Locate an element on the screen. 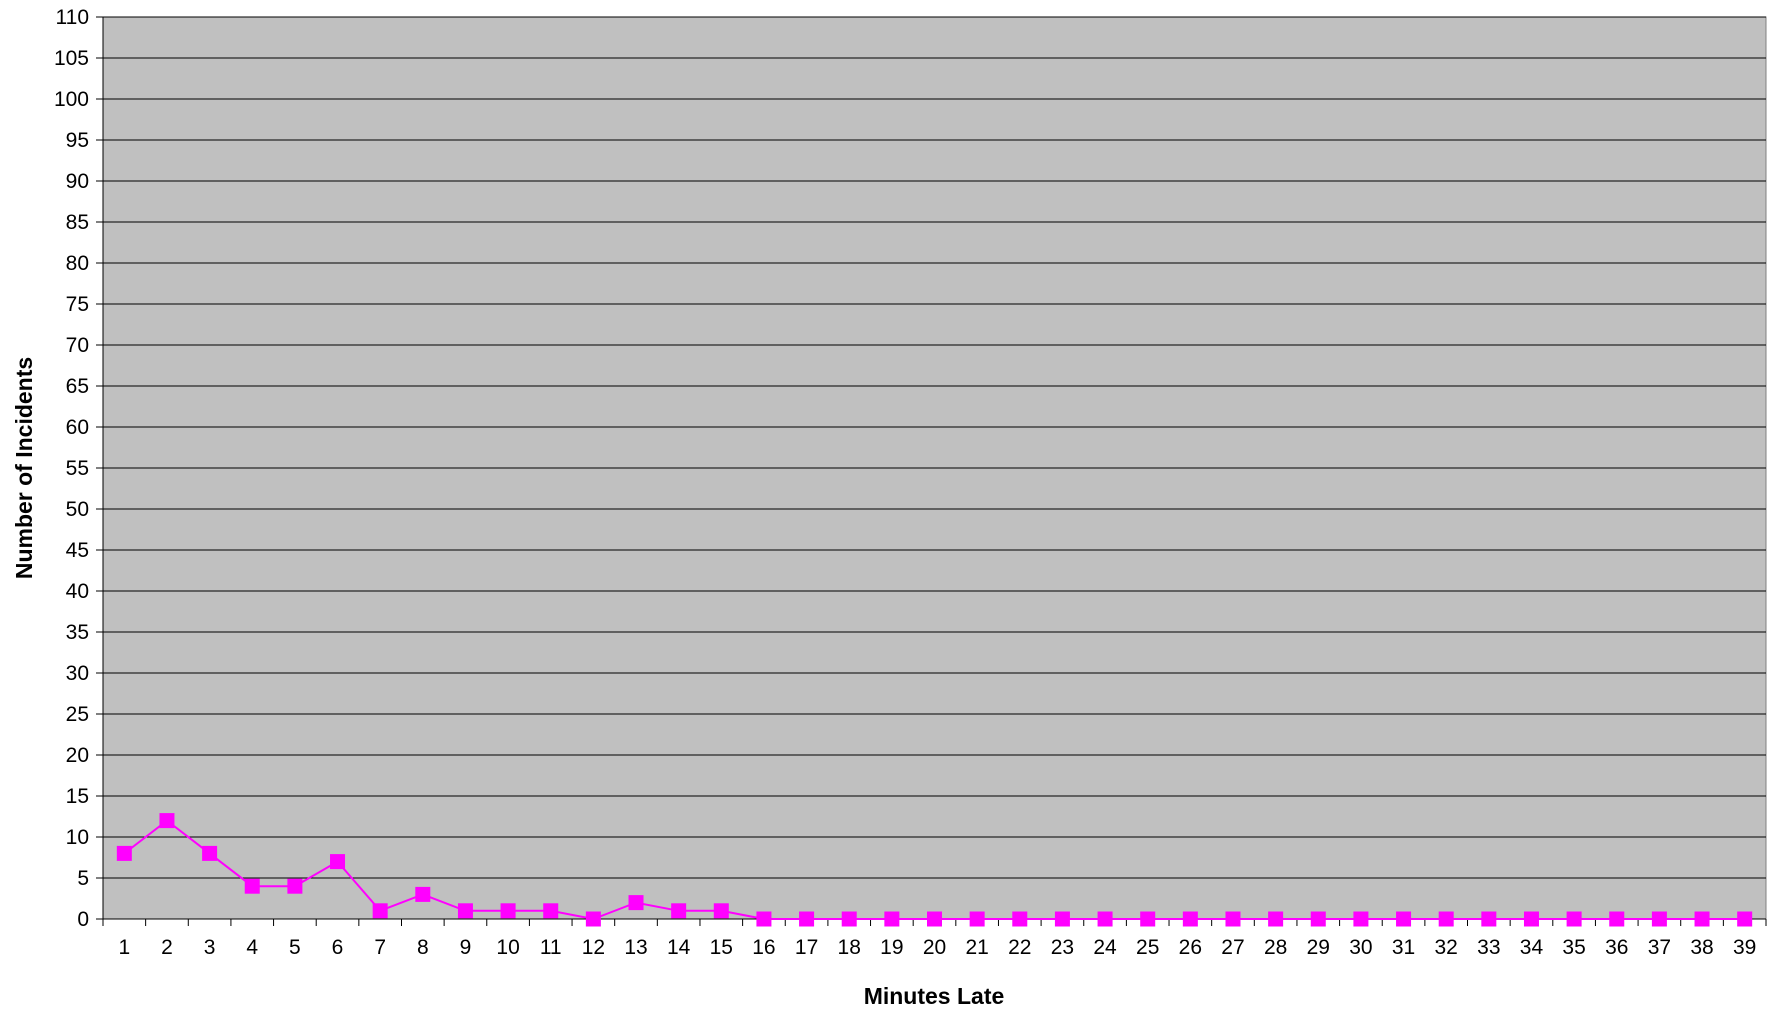 This screenshot has height=1018, width=1773. y-tick-label: 90 is located at coordinates (77, 181).